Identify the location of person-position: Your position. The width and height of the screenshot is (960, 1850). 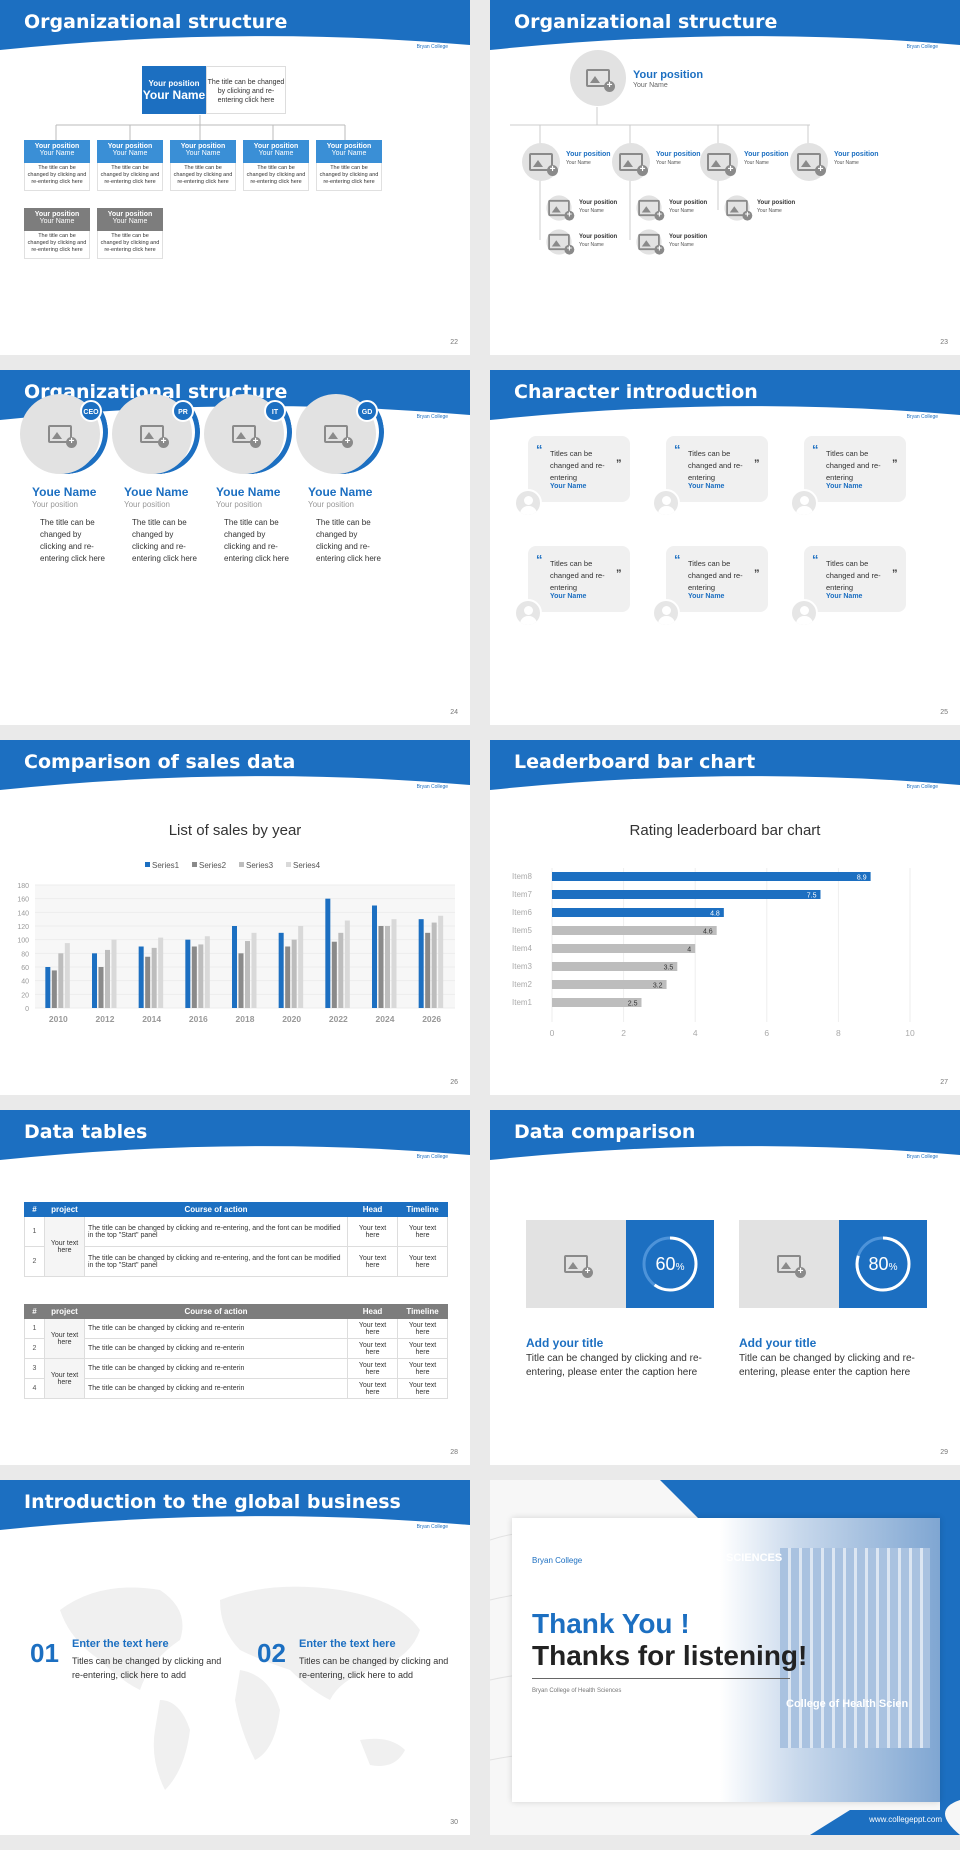
(55, 504).